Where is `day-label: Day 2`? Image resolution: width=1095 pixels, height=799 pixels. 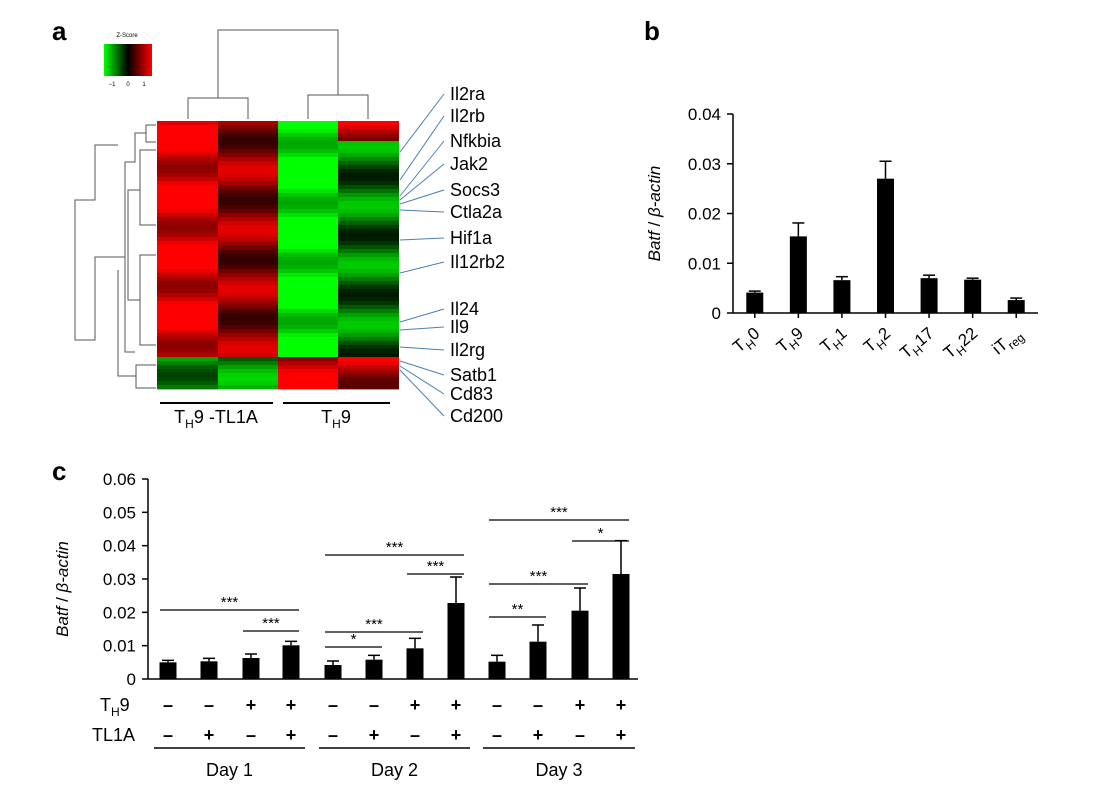 day-label: Day 2 is located at coordinates (394, 770).